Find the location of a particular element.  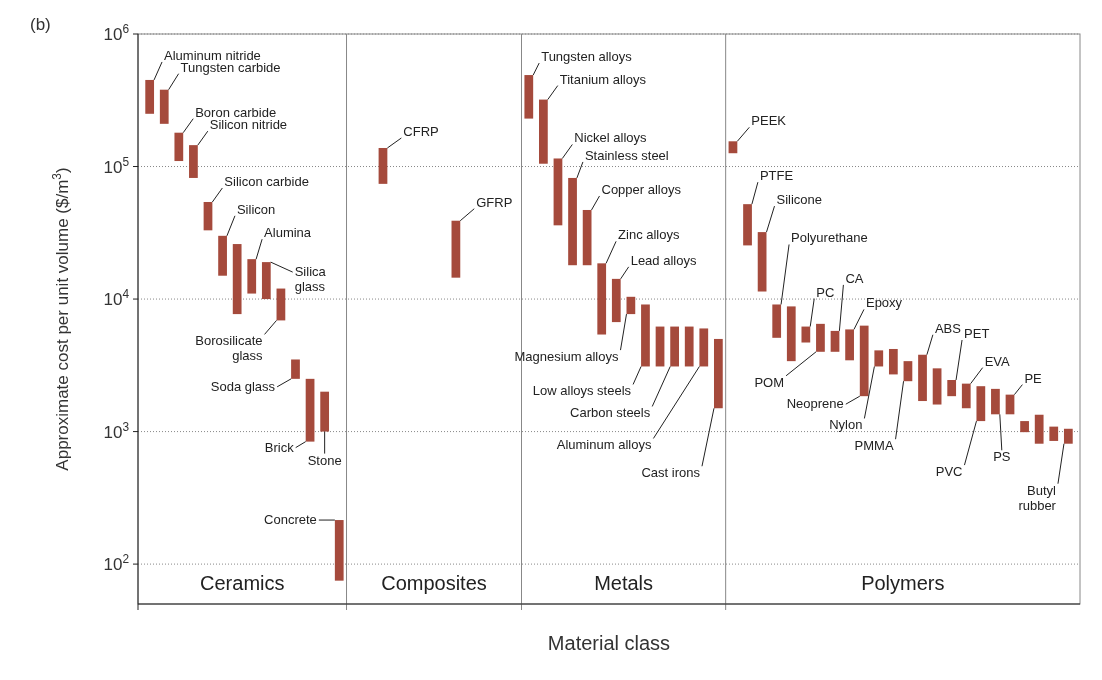

annotation: PMMA is located at coordinates (874, 446).